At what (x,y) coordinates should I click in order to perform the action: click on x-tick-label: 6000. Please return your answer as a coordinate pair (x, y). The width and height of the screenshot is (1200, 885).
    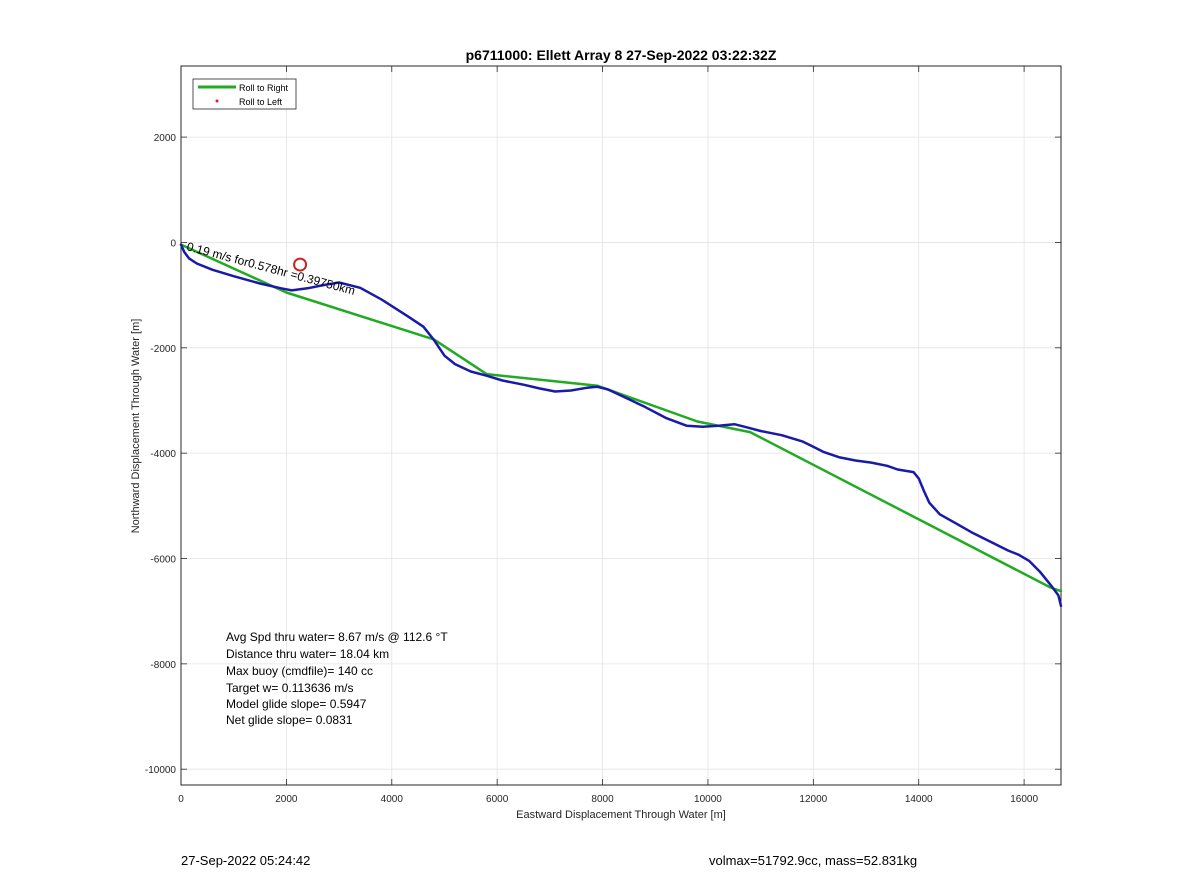
    Looking at the image, I should click on (497, 799).